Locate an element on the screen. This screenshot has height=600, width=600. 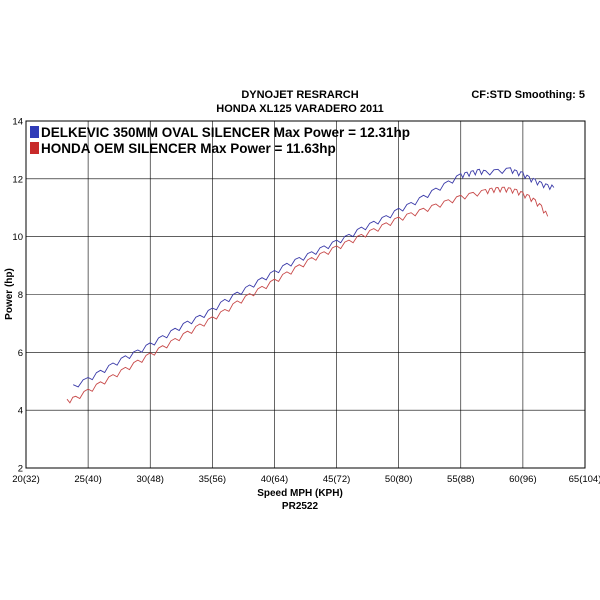
legend-swatch-delkevic is located at coordinates (34, 132).